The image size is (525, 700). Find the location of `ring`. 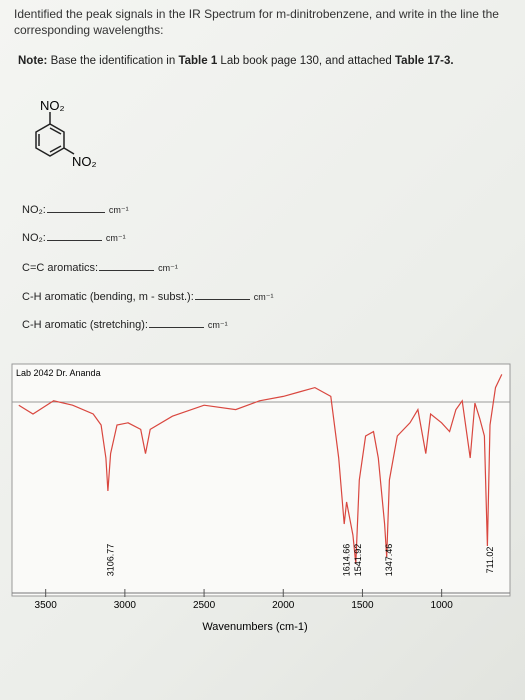

ring is located at coordinates (50, 140).